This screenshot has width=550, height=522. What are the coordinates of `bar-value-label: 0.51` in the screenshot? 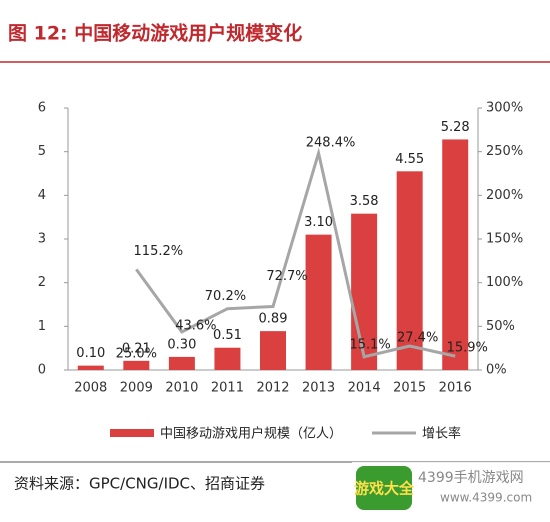 It's located at (227, 335).